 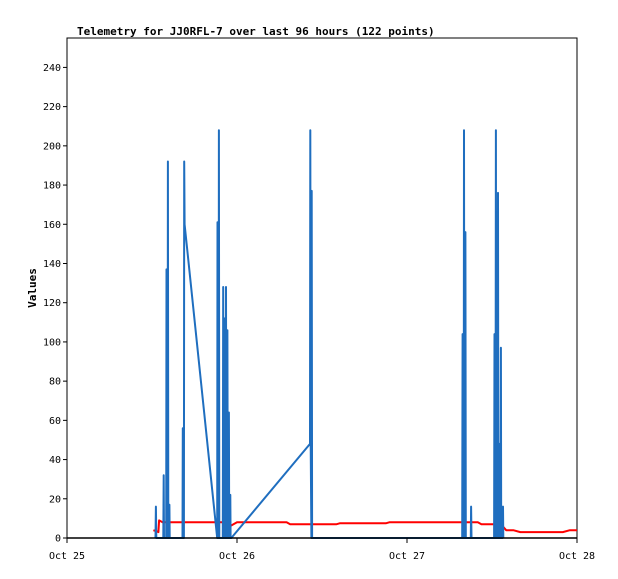 I want to click on y-axis-label: Values, so click(x=32, y=288).